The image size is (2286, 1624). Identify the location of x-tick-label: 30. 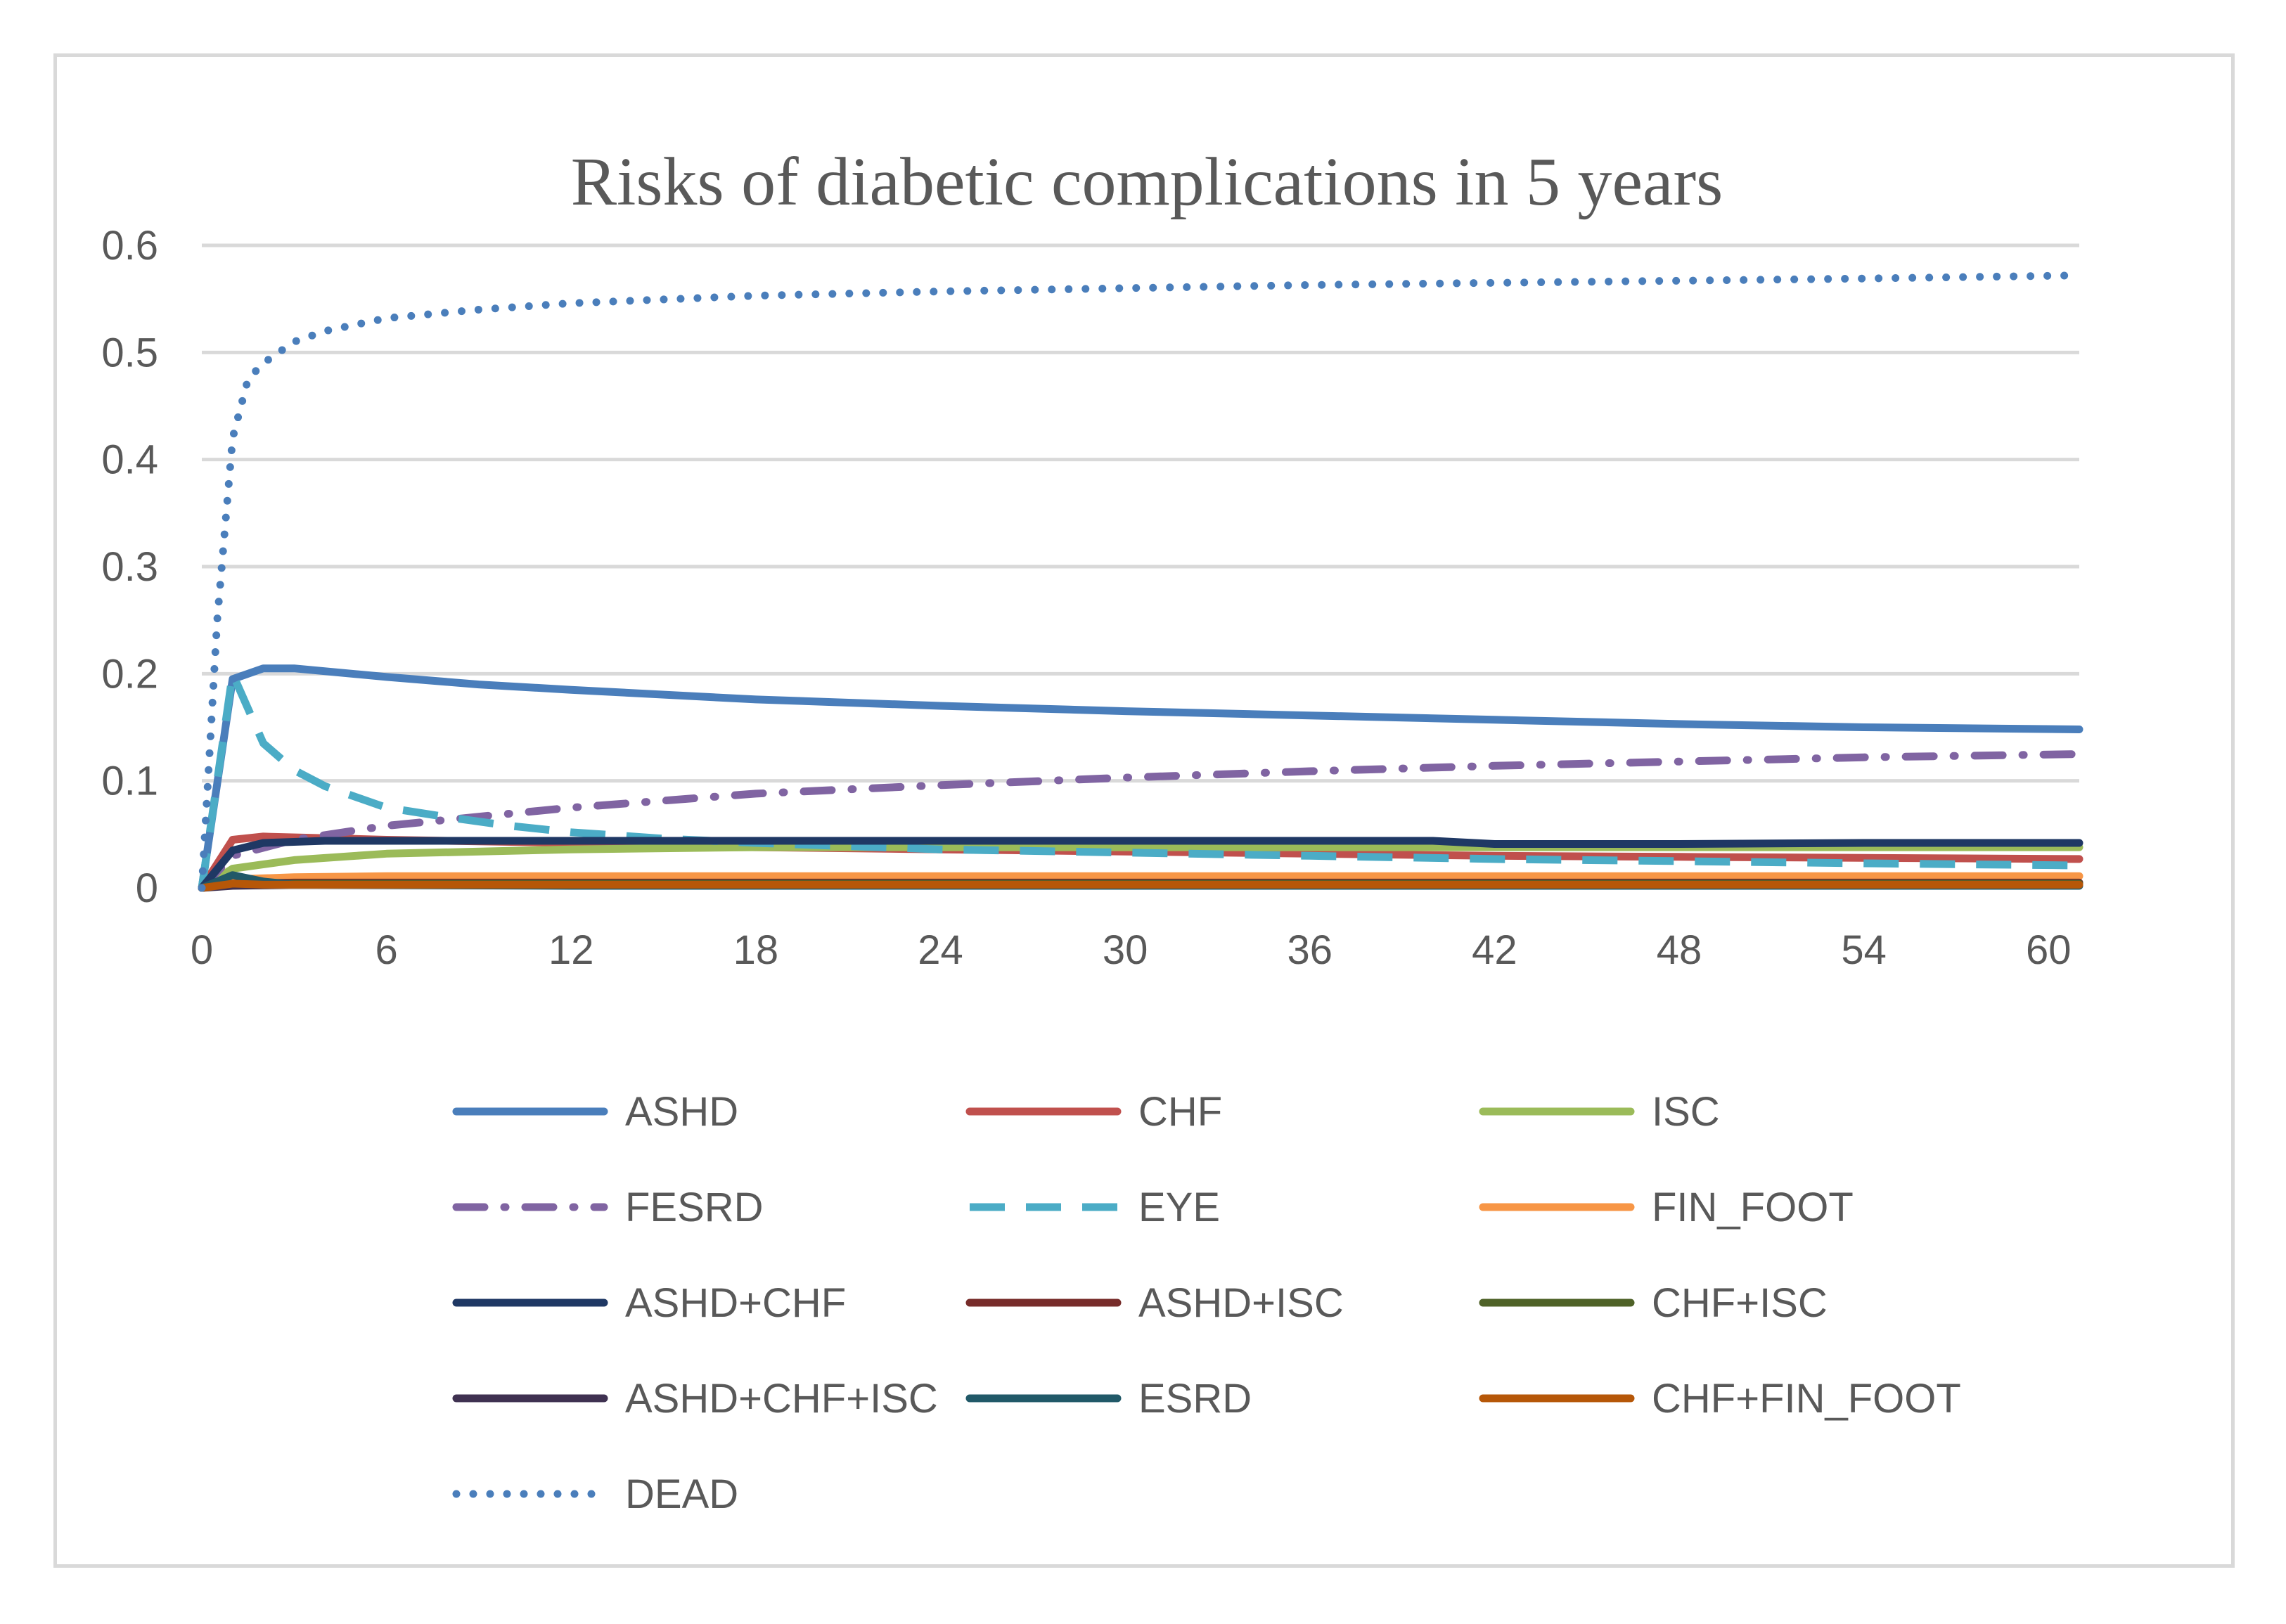
(1125, 950).